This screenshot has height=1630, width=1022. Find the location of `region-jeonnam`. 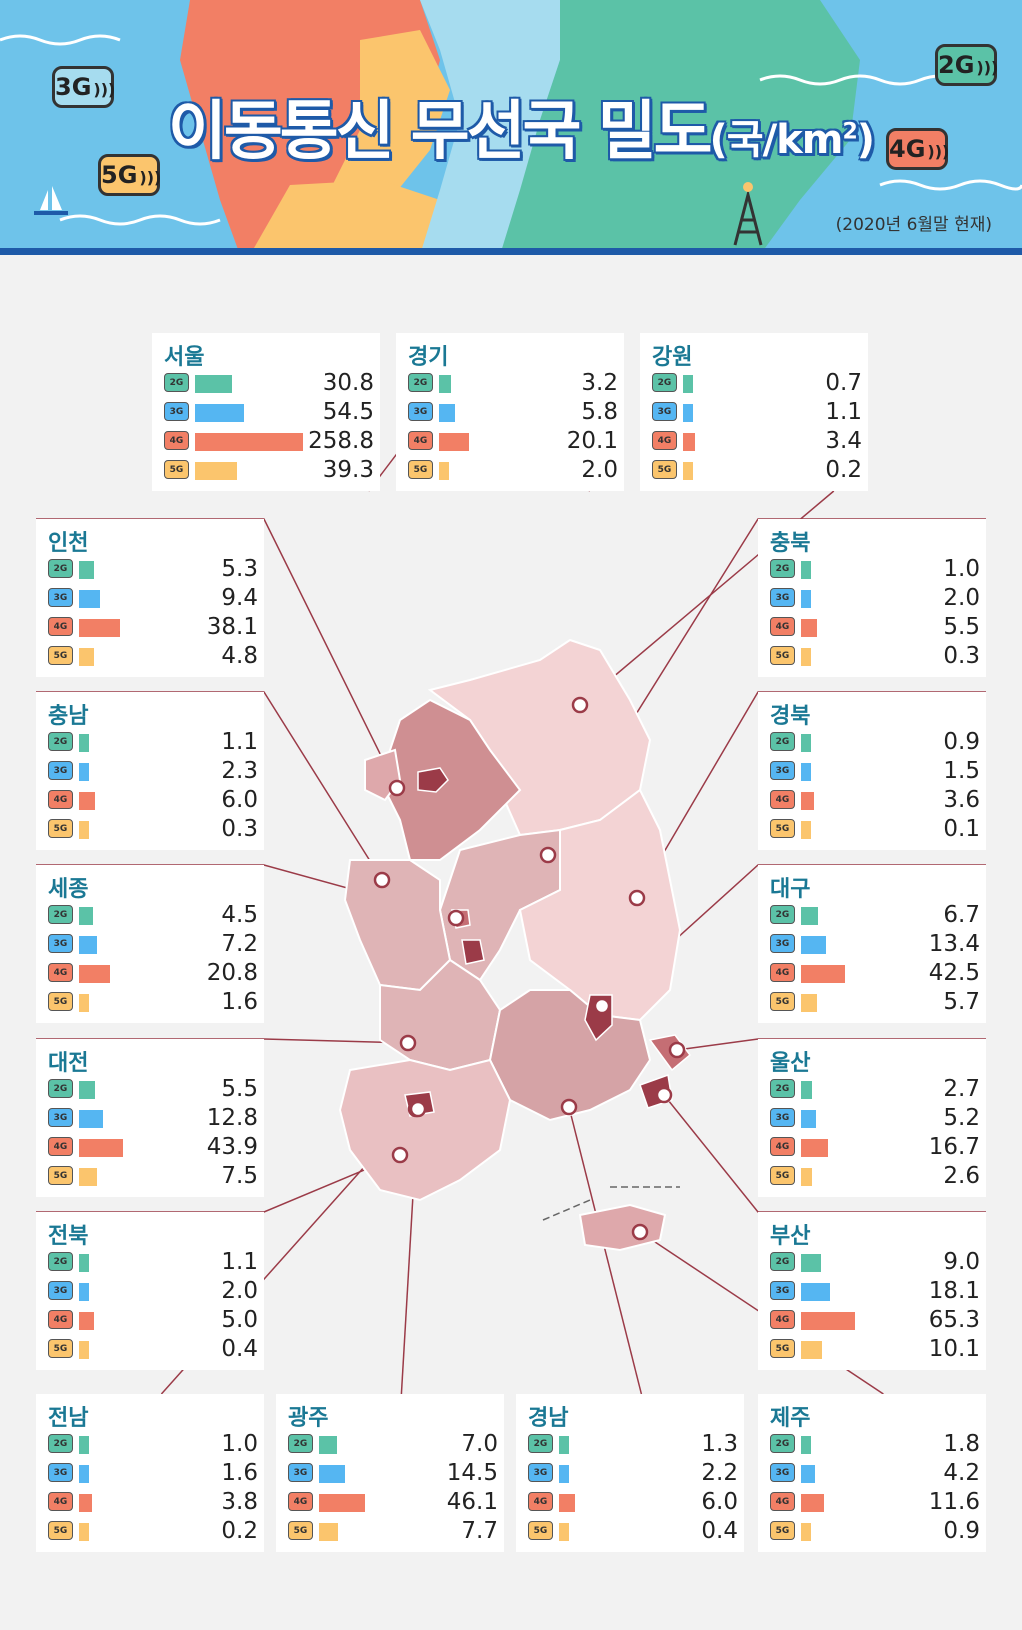

region-jeonnam is located at coordinates (425, 1130).